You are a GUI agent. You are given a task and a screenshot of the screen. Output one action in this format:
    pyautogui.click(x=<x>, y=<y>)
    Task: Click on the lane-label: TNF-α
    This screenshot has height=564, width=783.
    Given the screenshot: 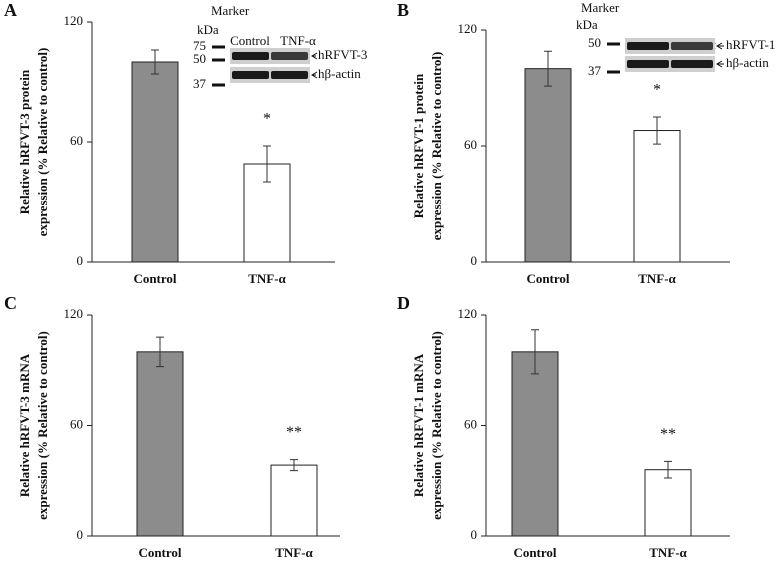 What is the action you would take?
    pyautogui.click(x=298, y=40)
    